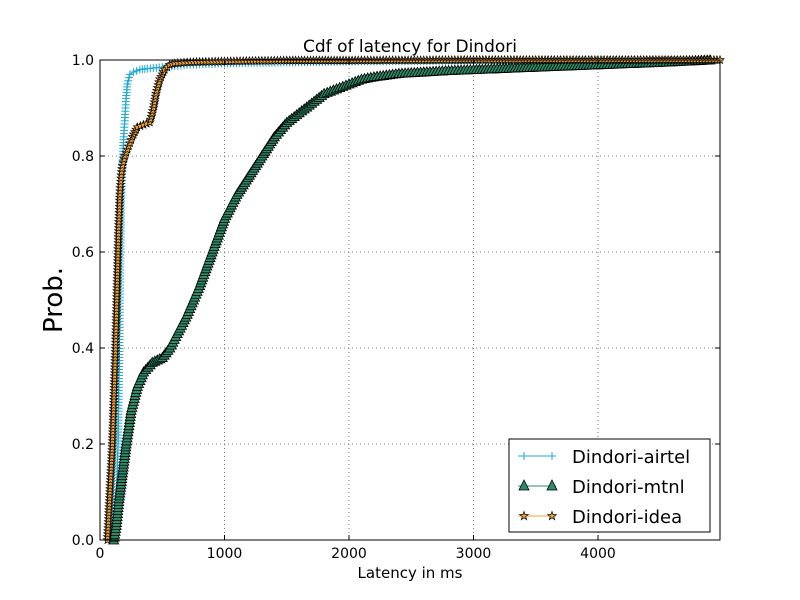 The height and width of the screenshot is (600, 800). What do you see at coordinates (410, 573) in the screenshot?
I see `x-axis-label: Latency in ms` at bounding box center [410, 573].